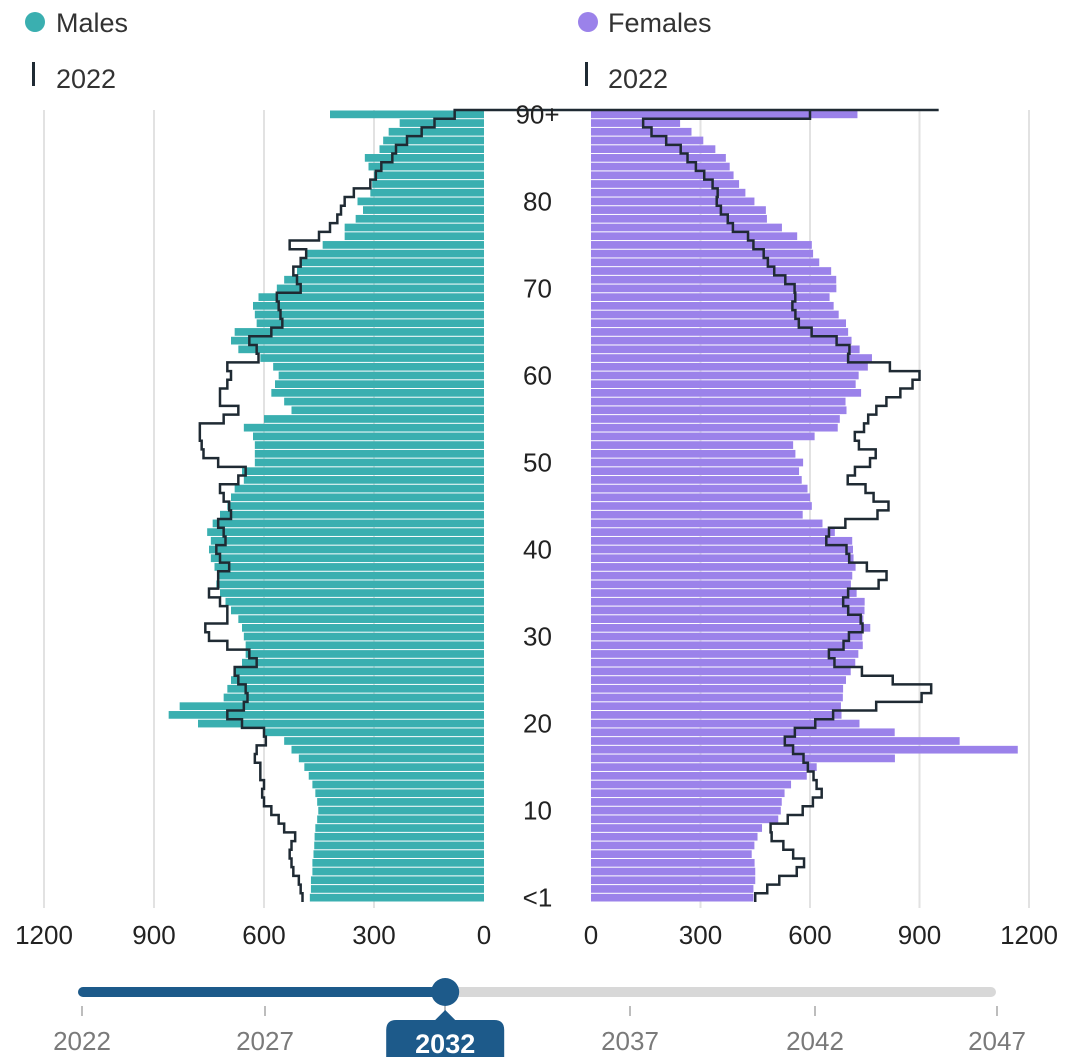 The image size is (1066, 1057). What do you see at coordinates (537, 505) in the screenshot?
I see `age-axis-labels: <1 10 20 30 40 50 60 70 80 90+` at bounding box center [537, 505].